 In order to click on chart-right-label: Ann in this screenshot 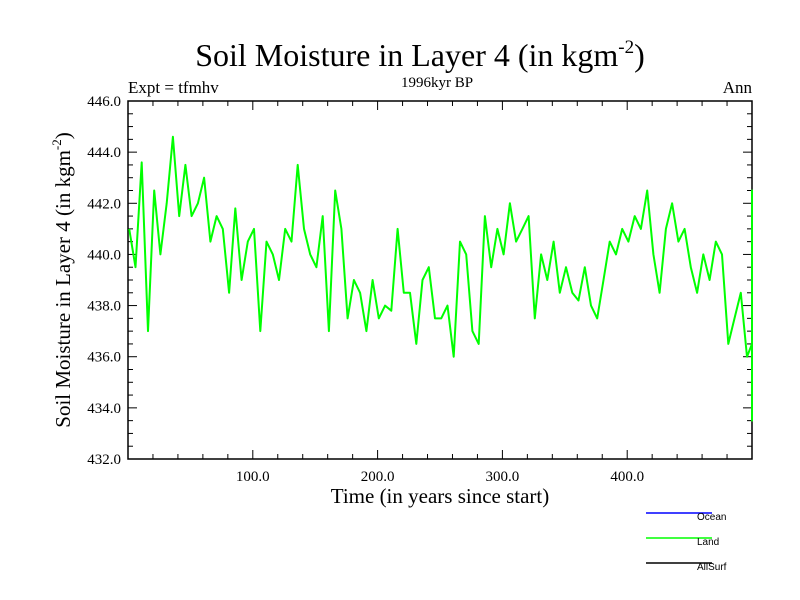, I will do `click(738, 87)`.